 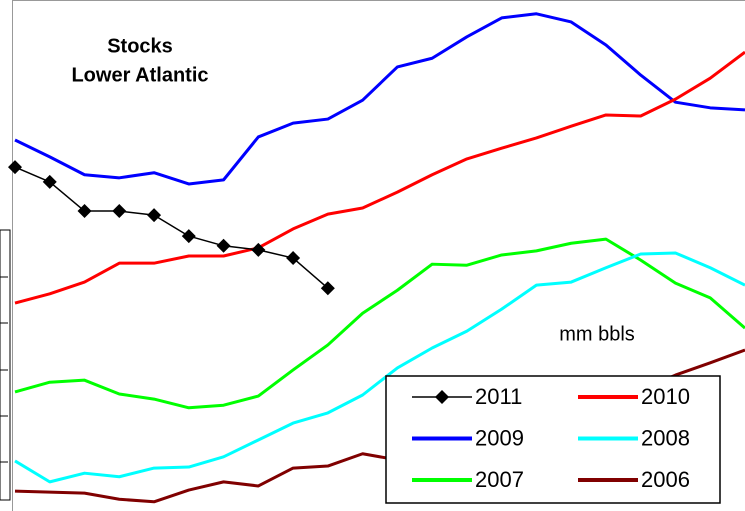 I want to click on legend: 2011 2010 2009 2008 2007 2006, so click(x=551, y=438).